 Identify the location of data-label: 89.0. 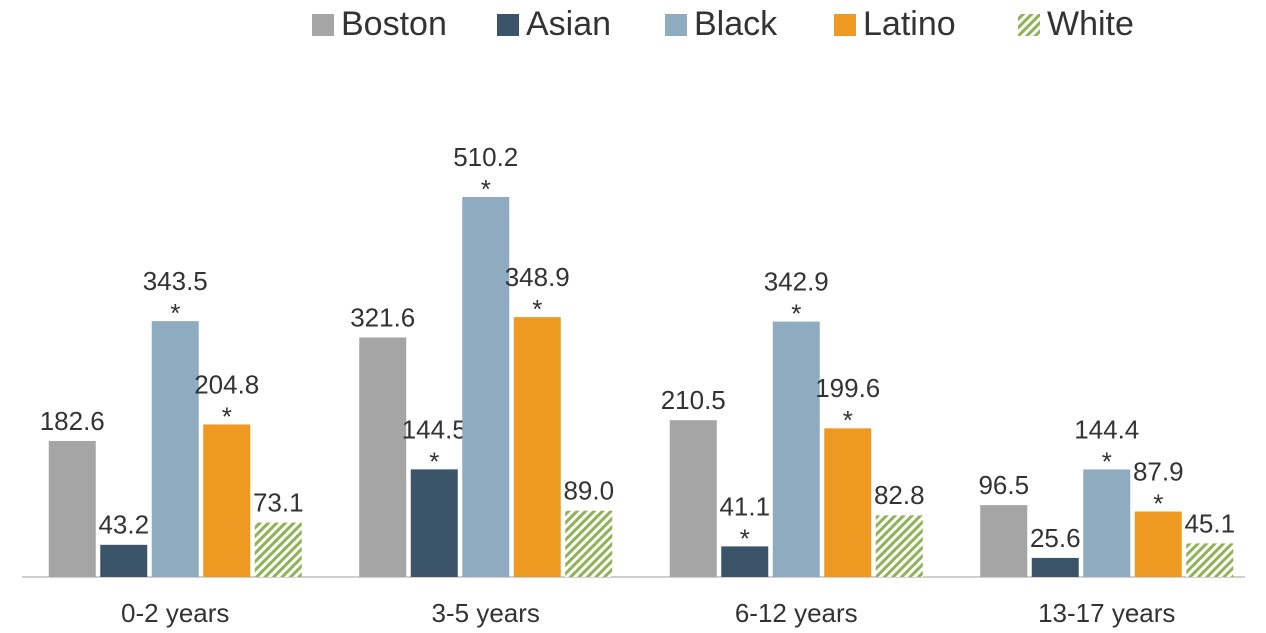
(588, 491).